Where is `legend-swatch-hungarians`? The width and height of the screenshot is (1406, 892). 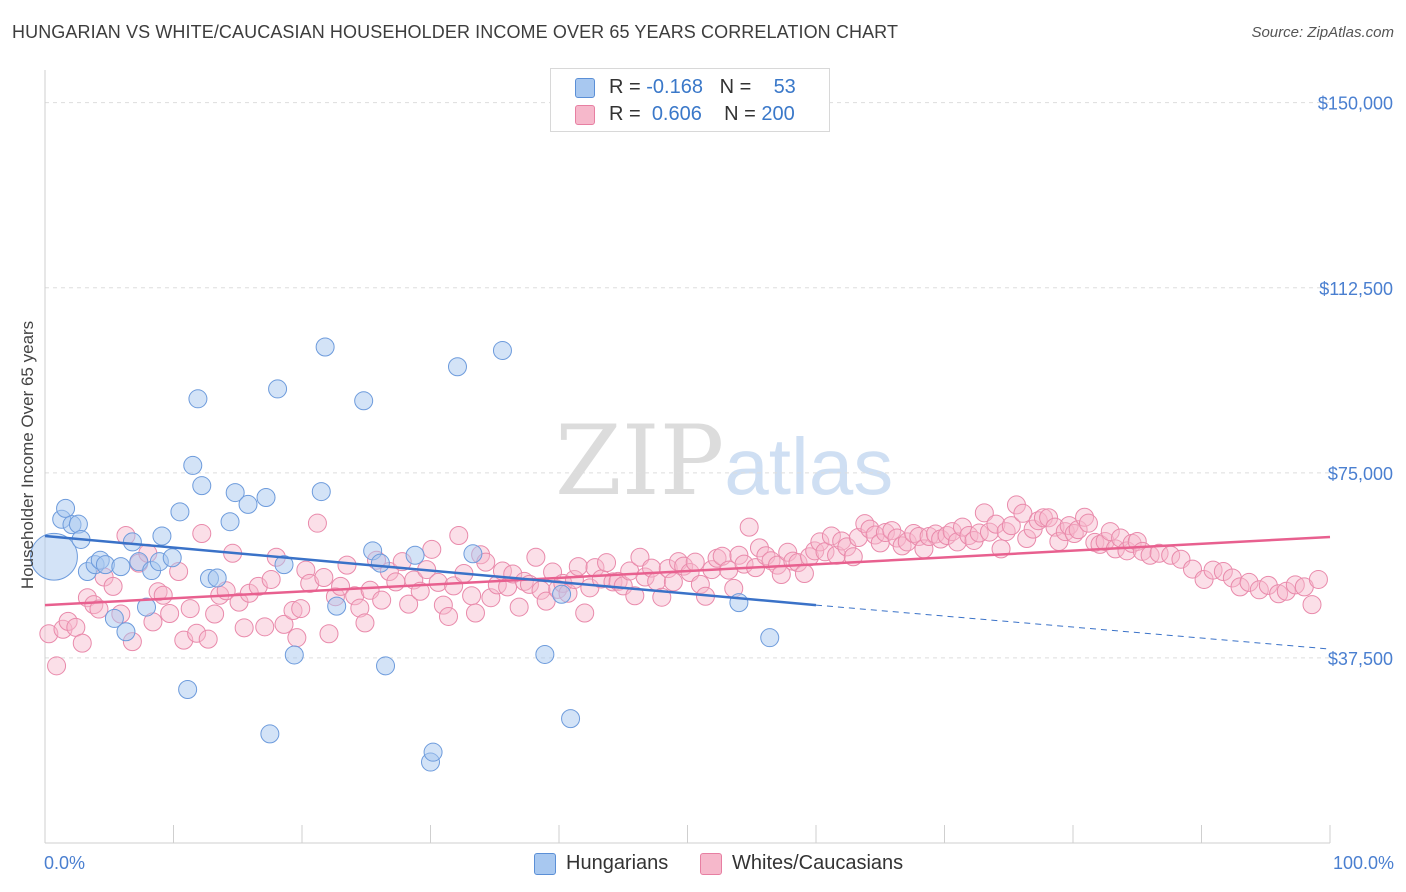 legend-swatch-hungarians is located at coordinates (585, 88).